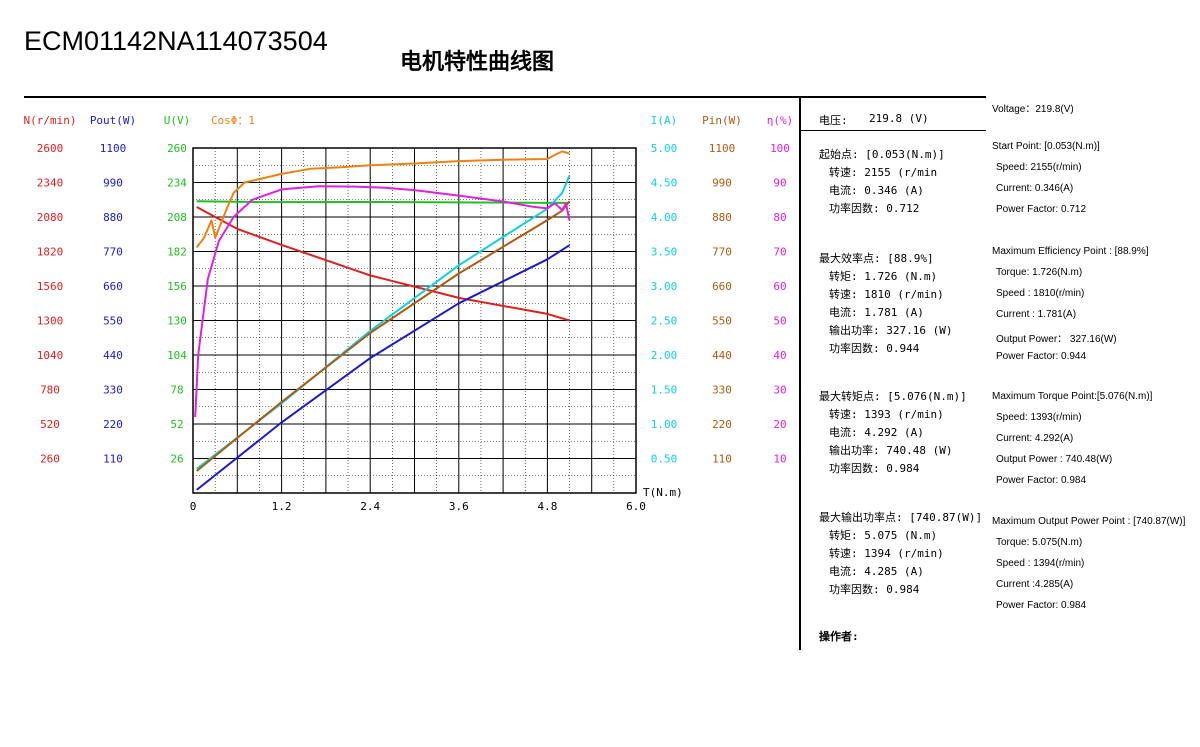  I want to click on tick-label-eff: 60, so click(779, 286).